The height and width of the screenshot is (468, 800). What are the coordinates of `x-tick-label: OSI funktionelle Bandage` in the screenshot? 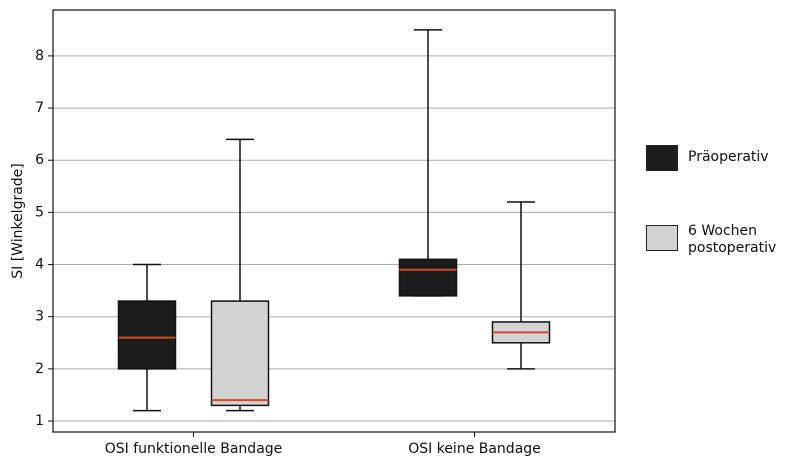 It's located at (194, 449).